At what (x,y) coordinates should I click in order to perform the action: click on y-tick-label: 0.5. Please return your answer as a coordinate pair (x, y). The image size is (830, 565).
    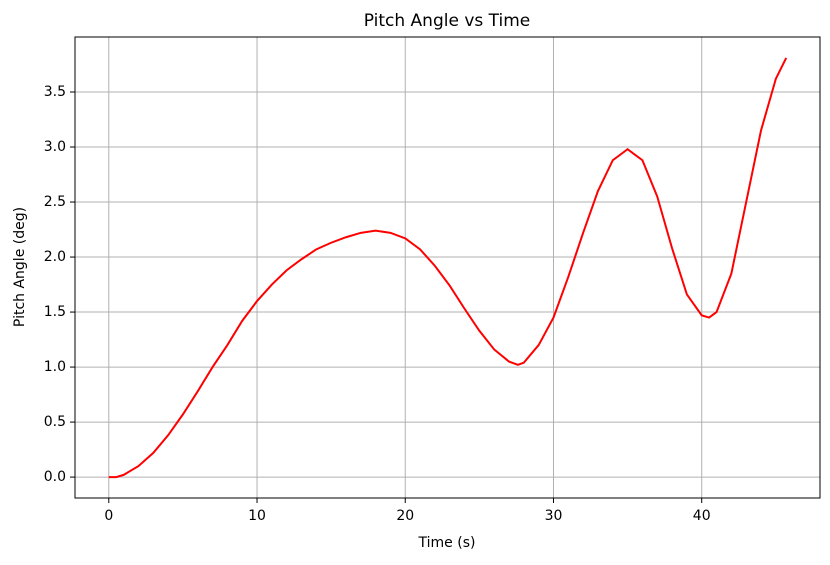
    Looking at the image, I should click on (55, 422).